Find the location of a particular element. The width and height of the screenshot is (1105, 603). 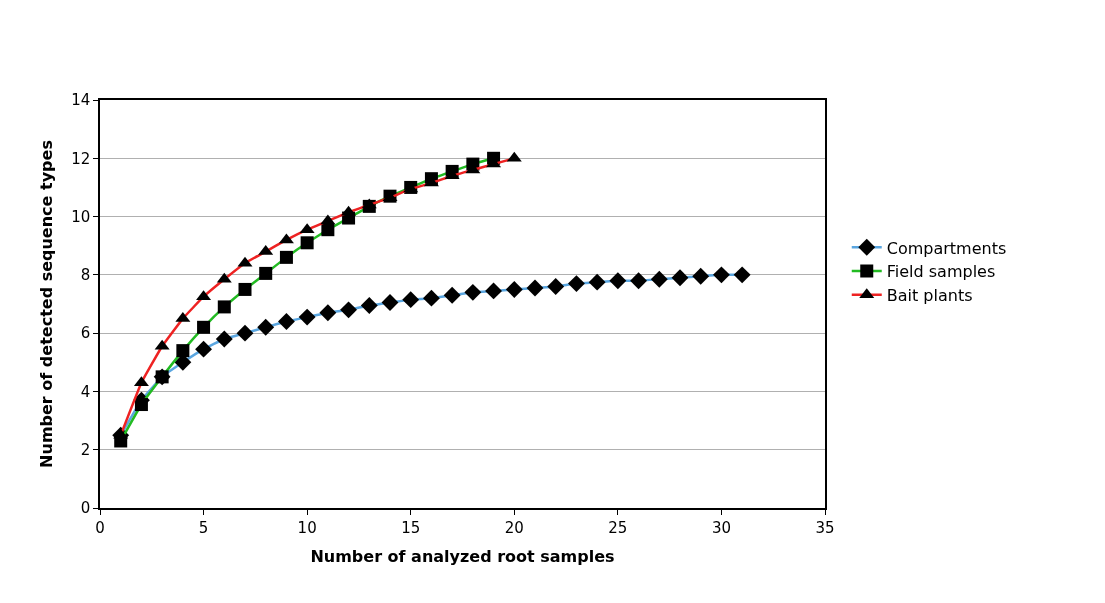

y-tick-label: 6 is located at coordinates (85, 333).